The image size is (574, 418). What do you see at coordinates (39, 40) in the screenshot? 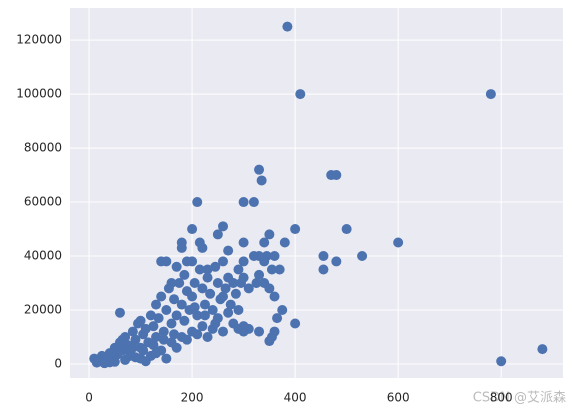
I see `y-tick-label: 120000` at bounding box center [39, 40].